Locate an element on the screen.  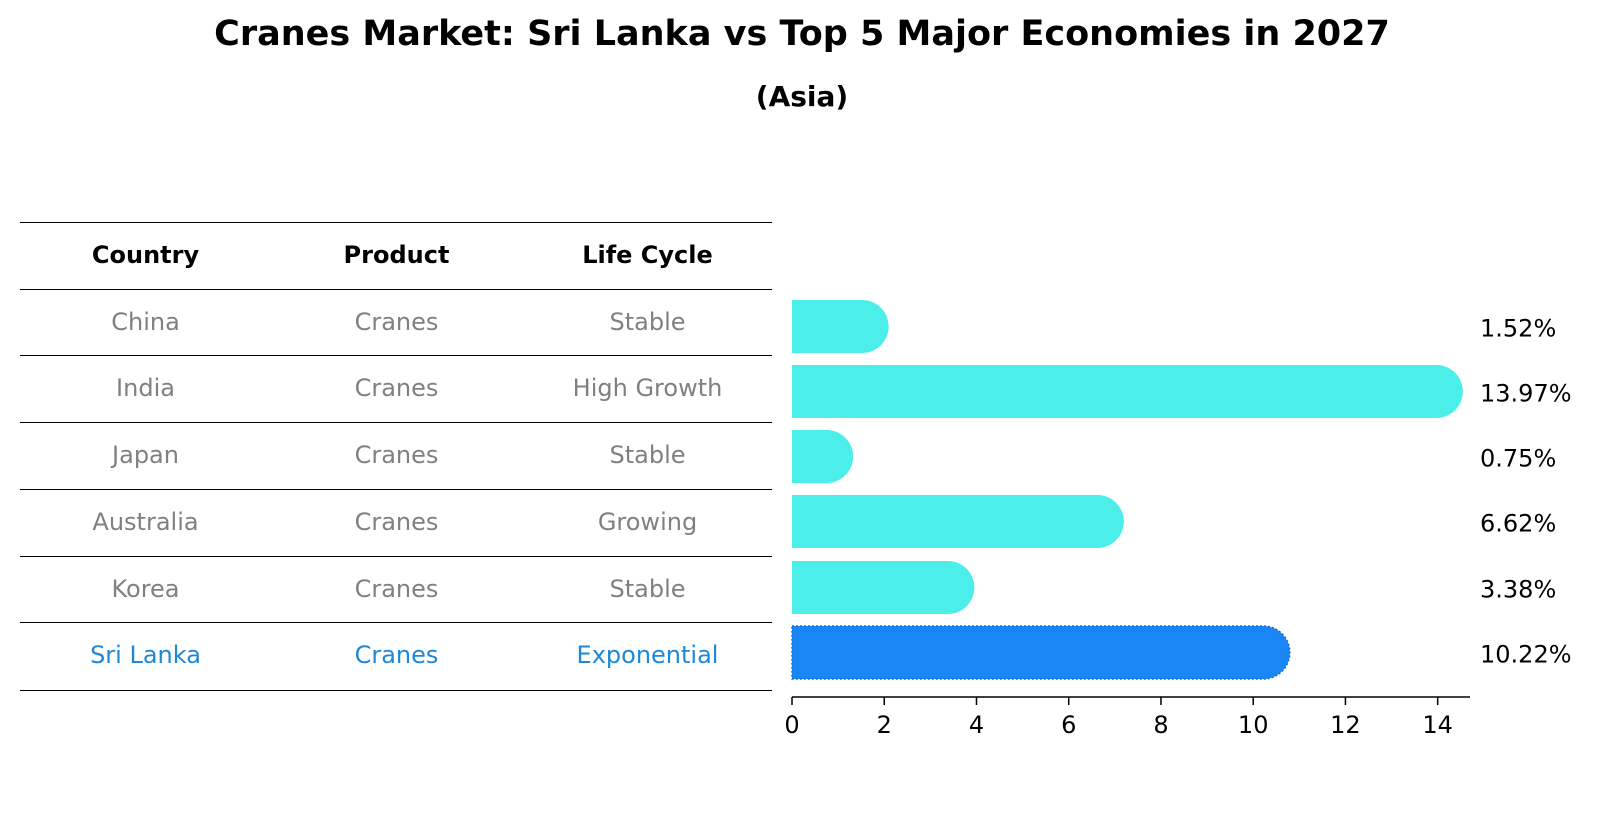
cell-country: Japan is located at coordinates (145, 455).